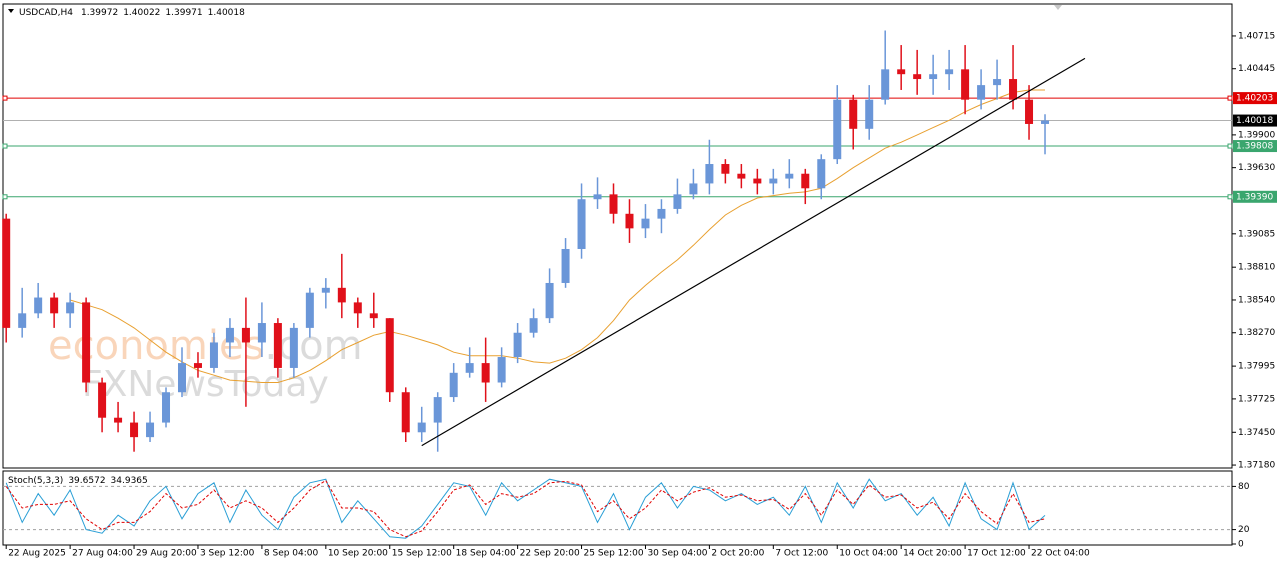 Image resolution: width=1280 pixels, height=567 pixels. What do you see at coordinates (46, 13) in the screenshot?
I see `symbol: USDCAD,H4` at bounding box center [46, 13].